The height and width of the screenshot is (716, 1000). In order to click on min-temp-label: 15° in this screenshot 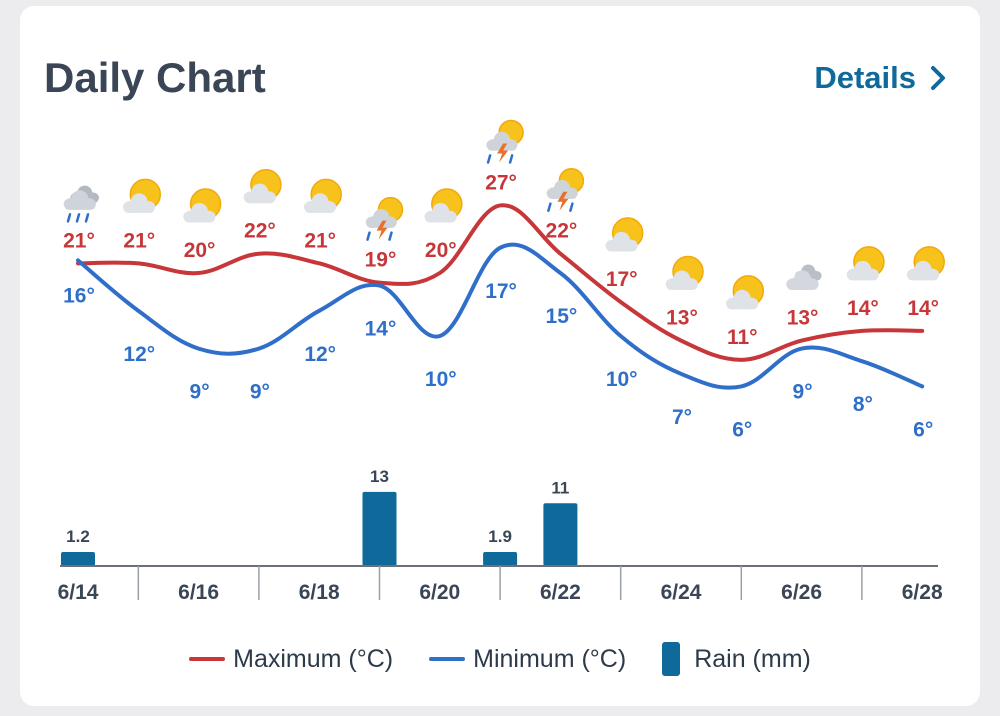, I will do `click(562, 316)`.